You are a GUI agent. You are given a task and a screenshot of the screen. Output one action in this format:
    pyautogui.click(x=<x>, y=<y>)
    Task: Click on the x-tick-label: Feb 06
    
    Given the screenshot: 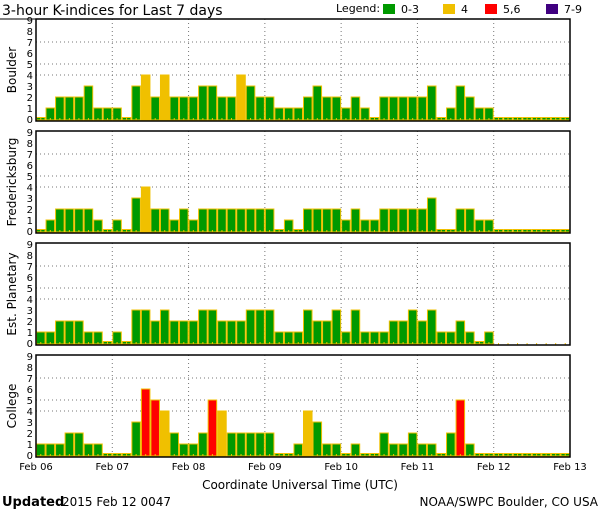 What is the action you would take?
    pyautogui.click(x=36, y=467)
    